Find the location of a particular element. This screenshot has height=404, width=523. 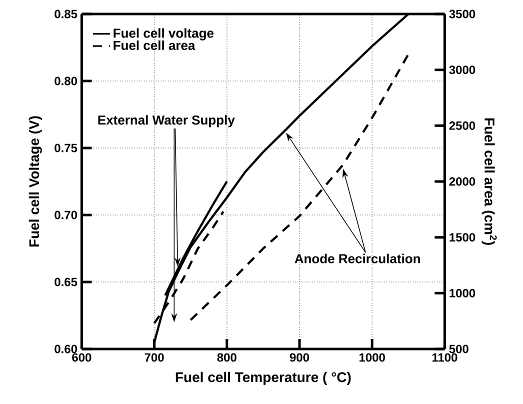

y-tick-label: 0.60 is located at coordinates (66, 349).